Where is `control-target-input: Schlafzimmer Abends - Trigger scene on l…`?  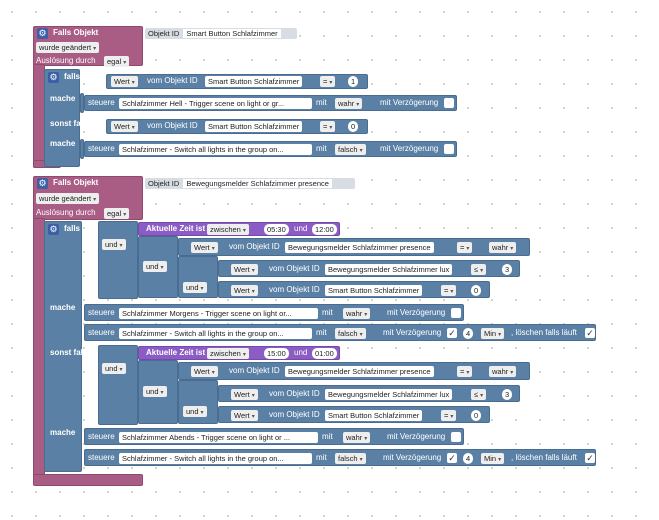
control-target-input: Schlafzimmer Abends - Trigger scene on l… is located at coordinates (218, 437).